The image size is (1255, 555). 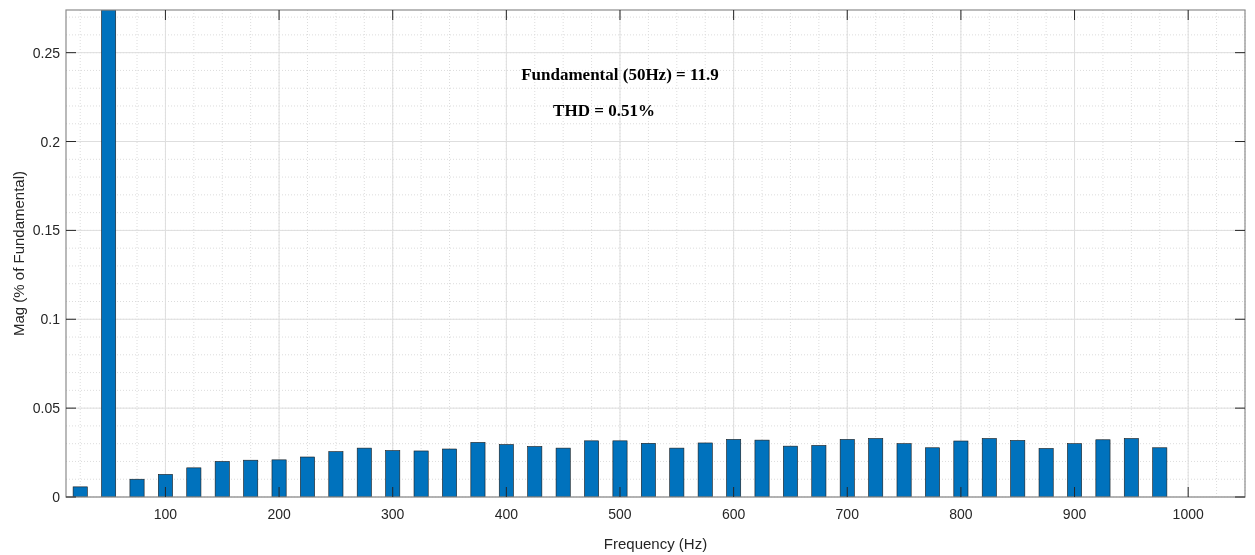 What do you see at coordinates (847, 514) in the screenshot?
I see `x-tick-label: 700` at bounding box center [847, 514].